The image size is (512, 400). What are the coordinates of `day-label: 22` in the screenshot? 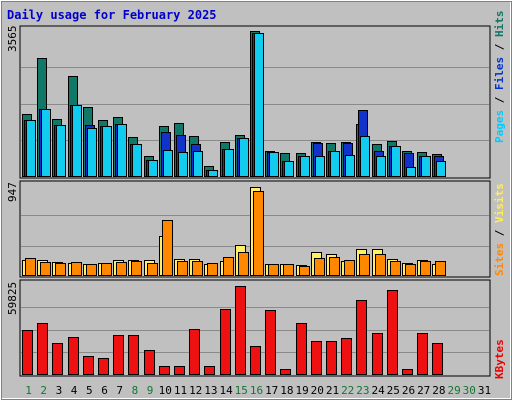 It's located at (347, 390).